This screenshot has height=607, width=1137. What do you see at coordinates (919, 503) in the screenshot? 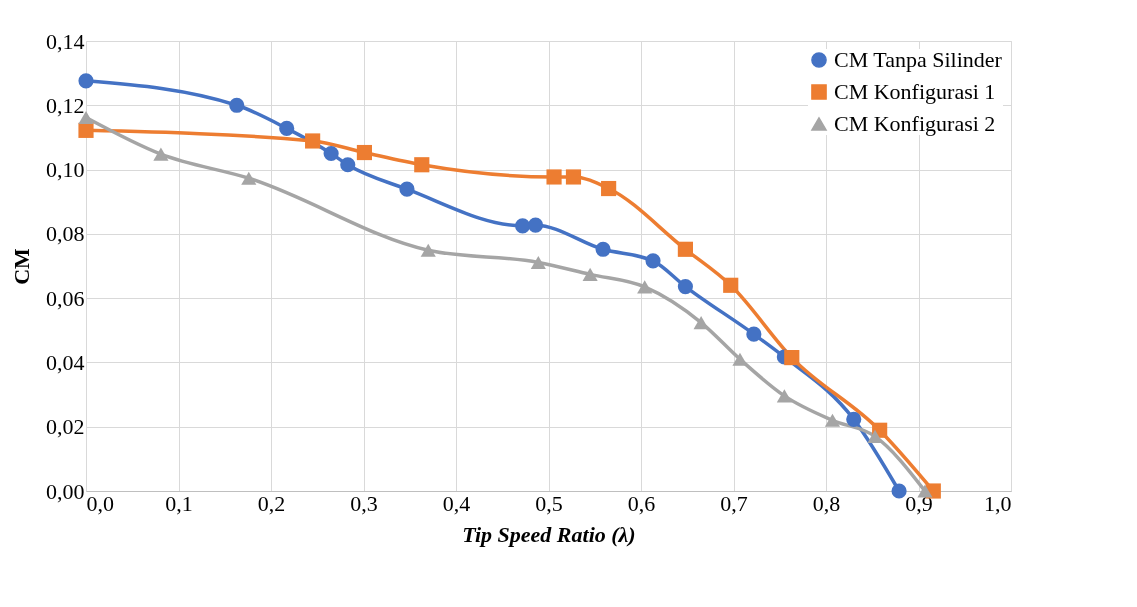
I see `x-tick-label: 0,9` at bounding box center [919, 503].